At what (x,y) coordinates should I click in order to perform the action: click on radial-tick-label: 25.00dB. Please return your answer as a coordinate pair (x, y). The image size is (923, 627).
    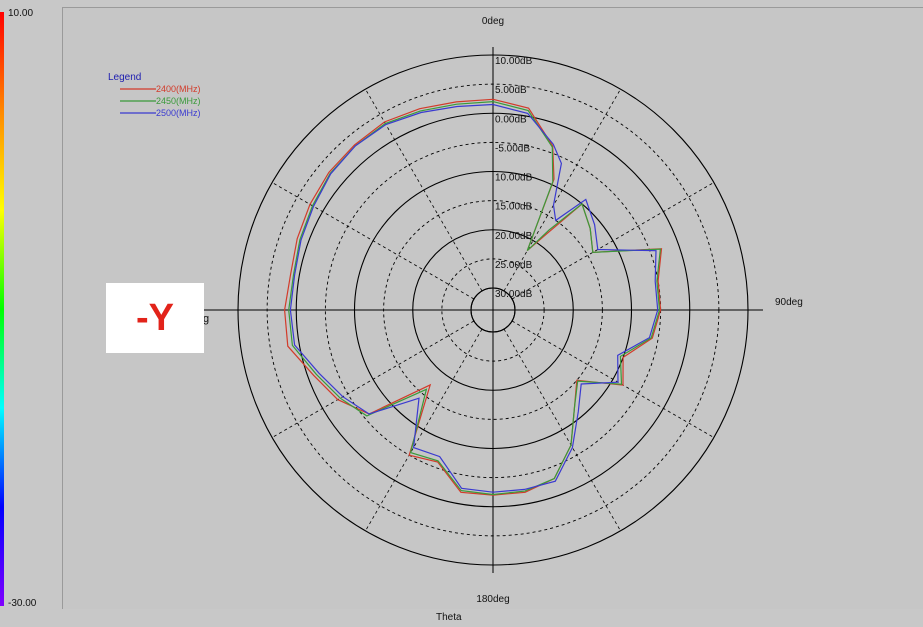
    Looking at the image, I should click on (514, 265).